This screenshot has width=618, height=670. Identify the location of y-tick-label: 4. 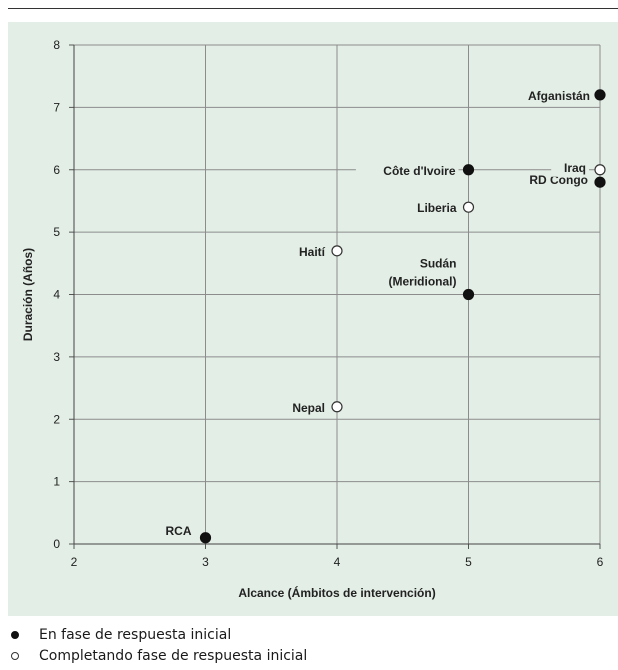
(56, 295).